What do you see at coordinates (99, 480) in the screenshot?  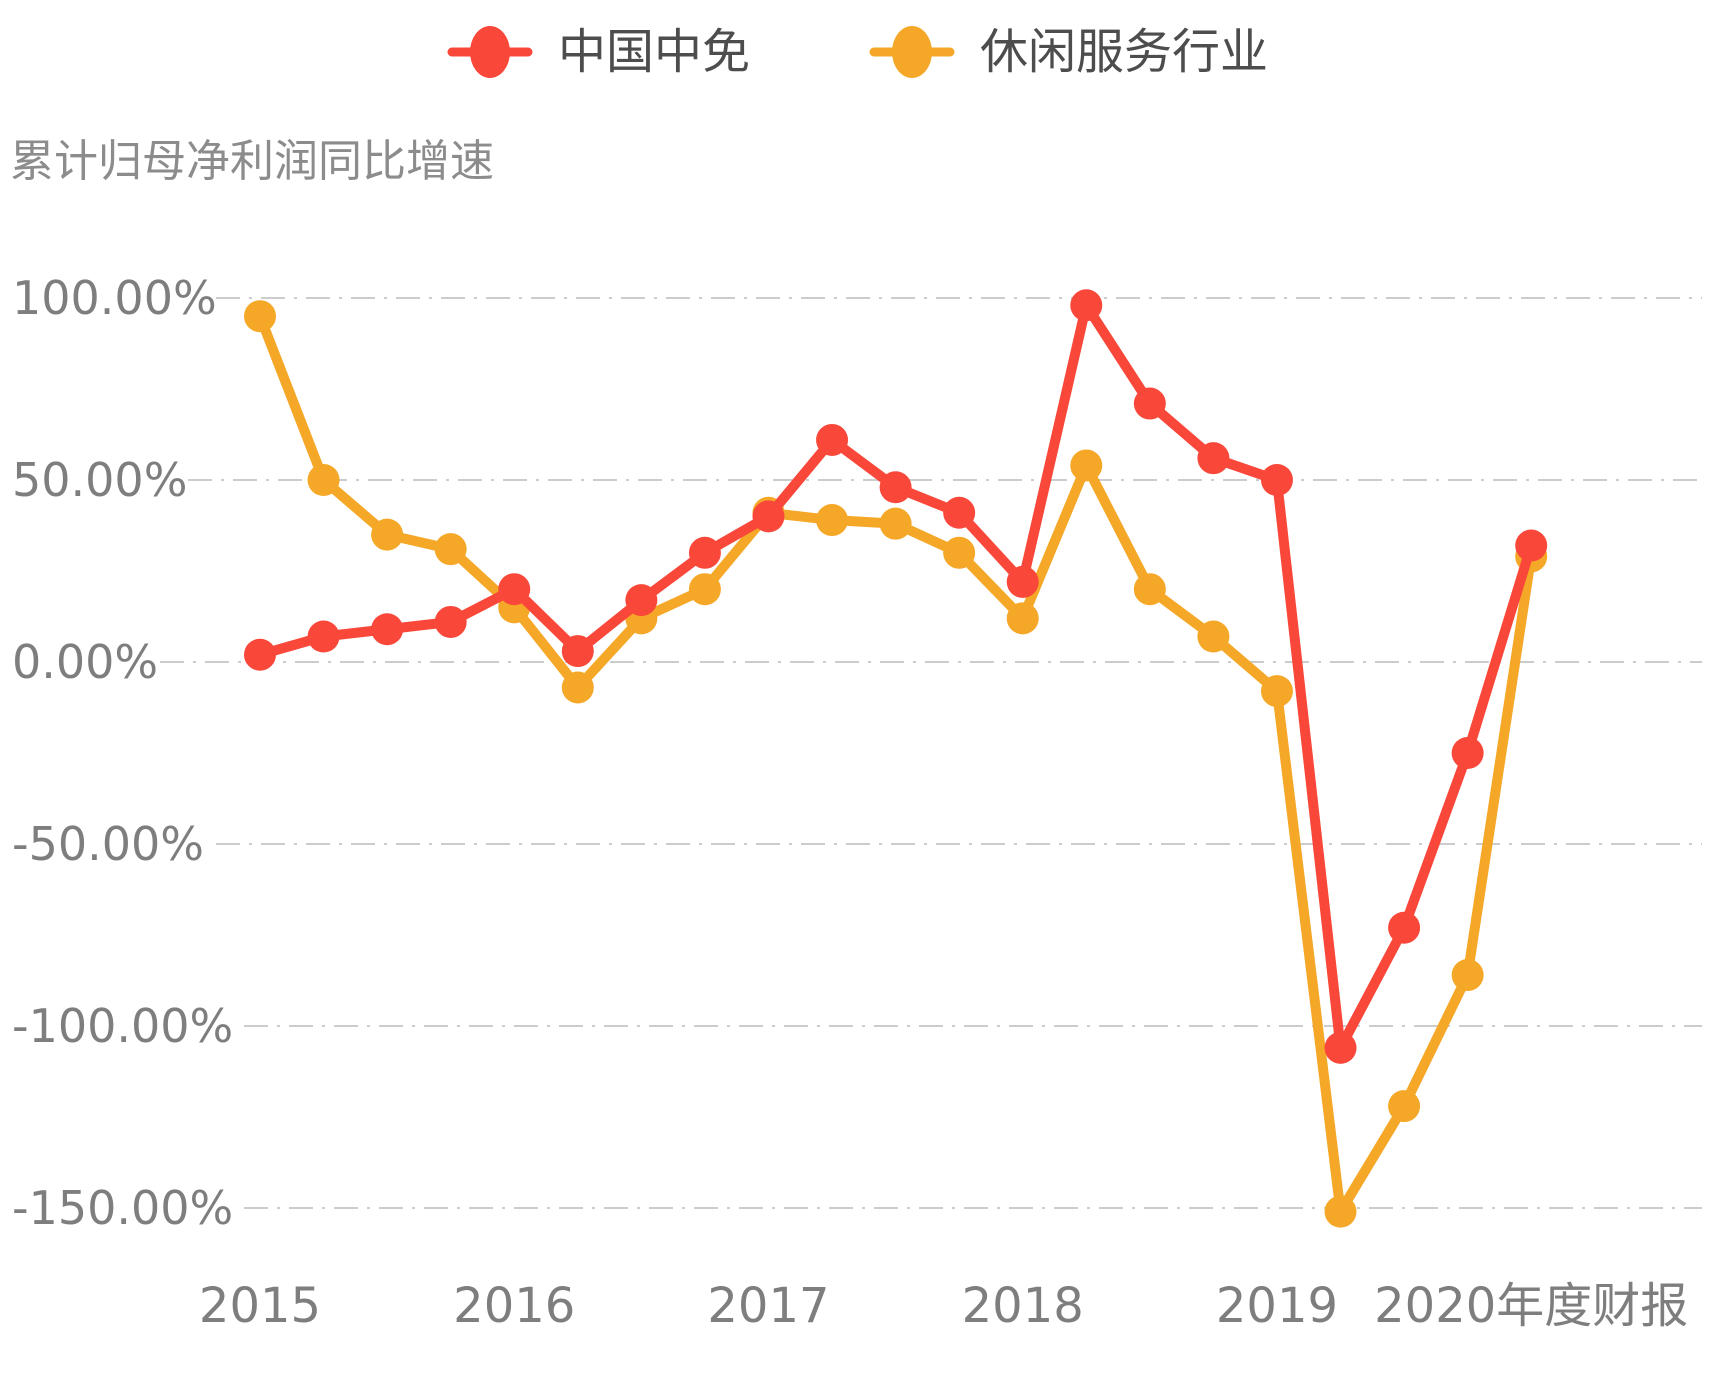 I see `y-axis-label: 50.00%` at bounding box center [99, 480].